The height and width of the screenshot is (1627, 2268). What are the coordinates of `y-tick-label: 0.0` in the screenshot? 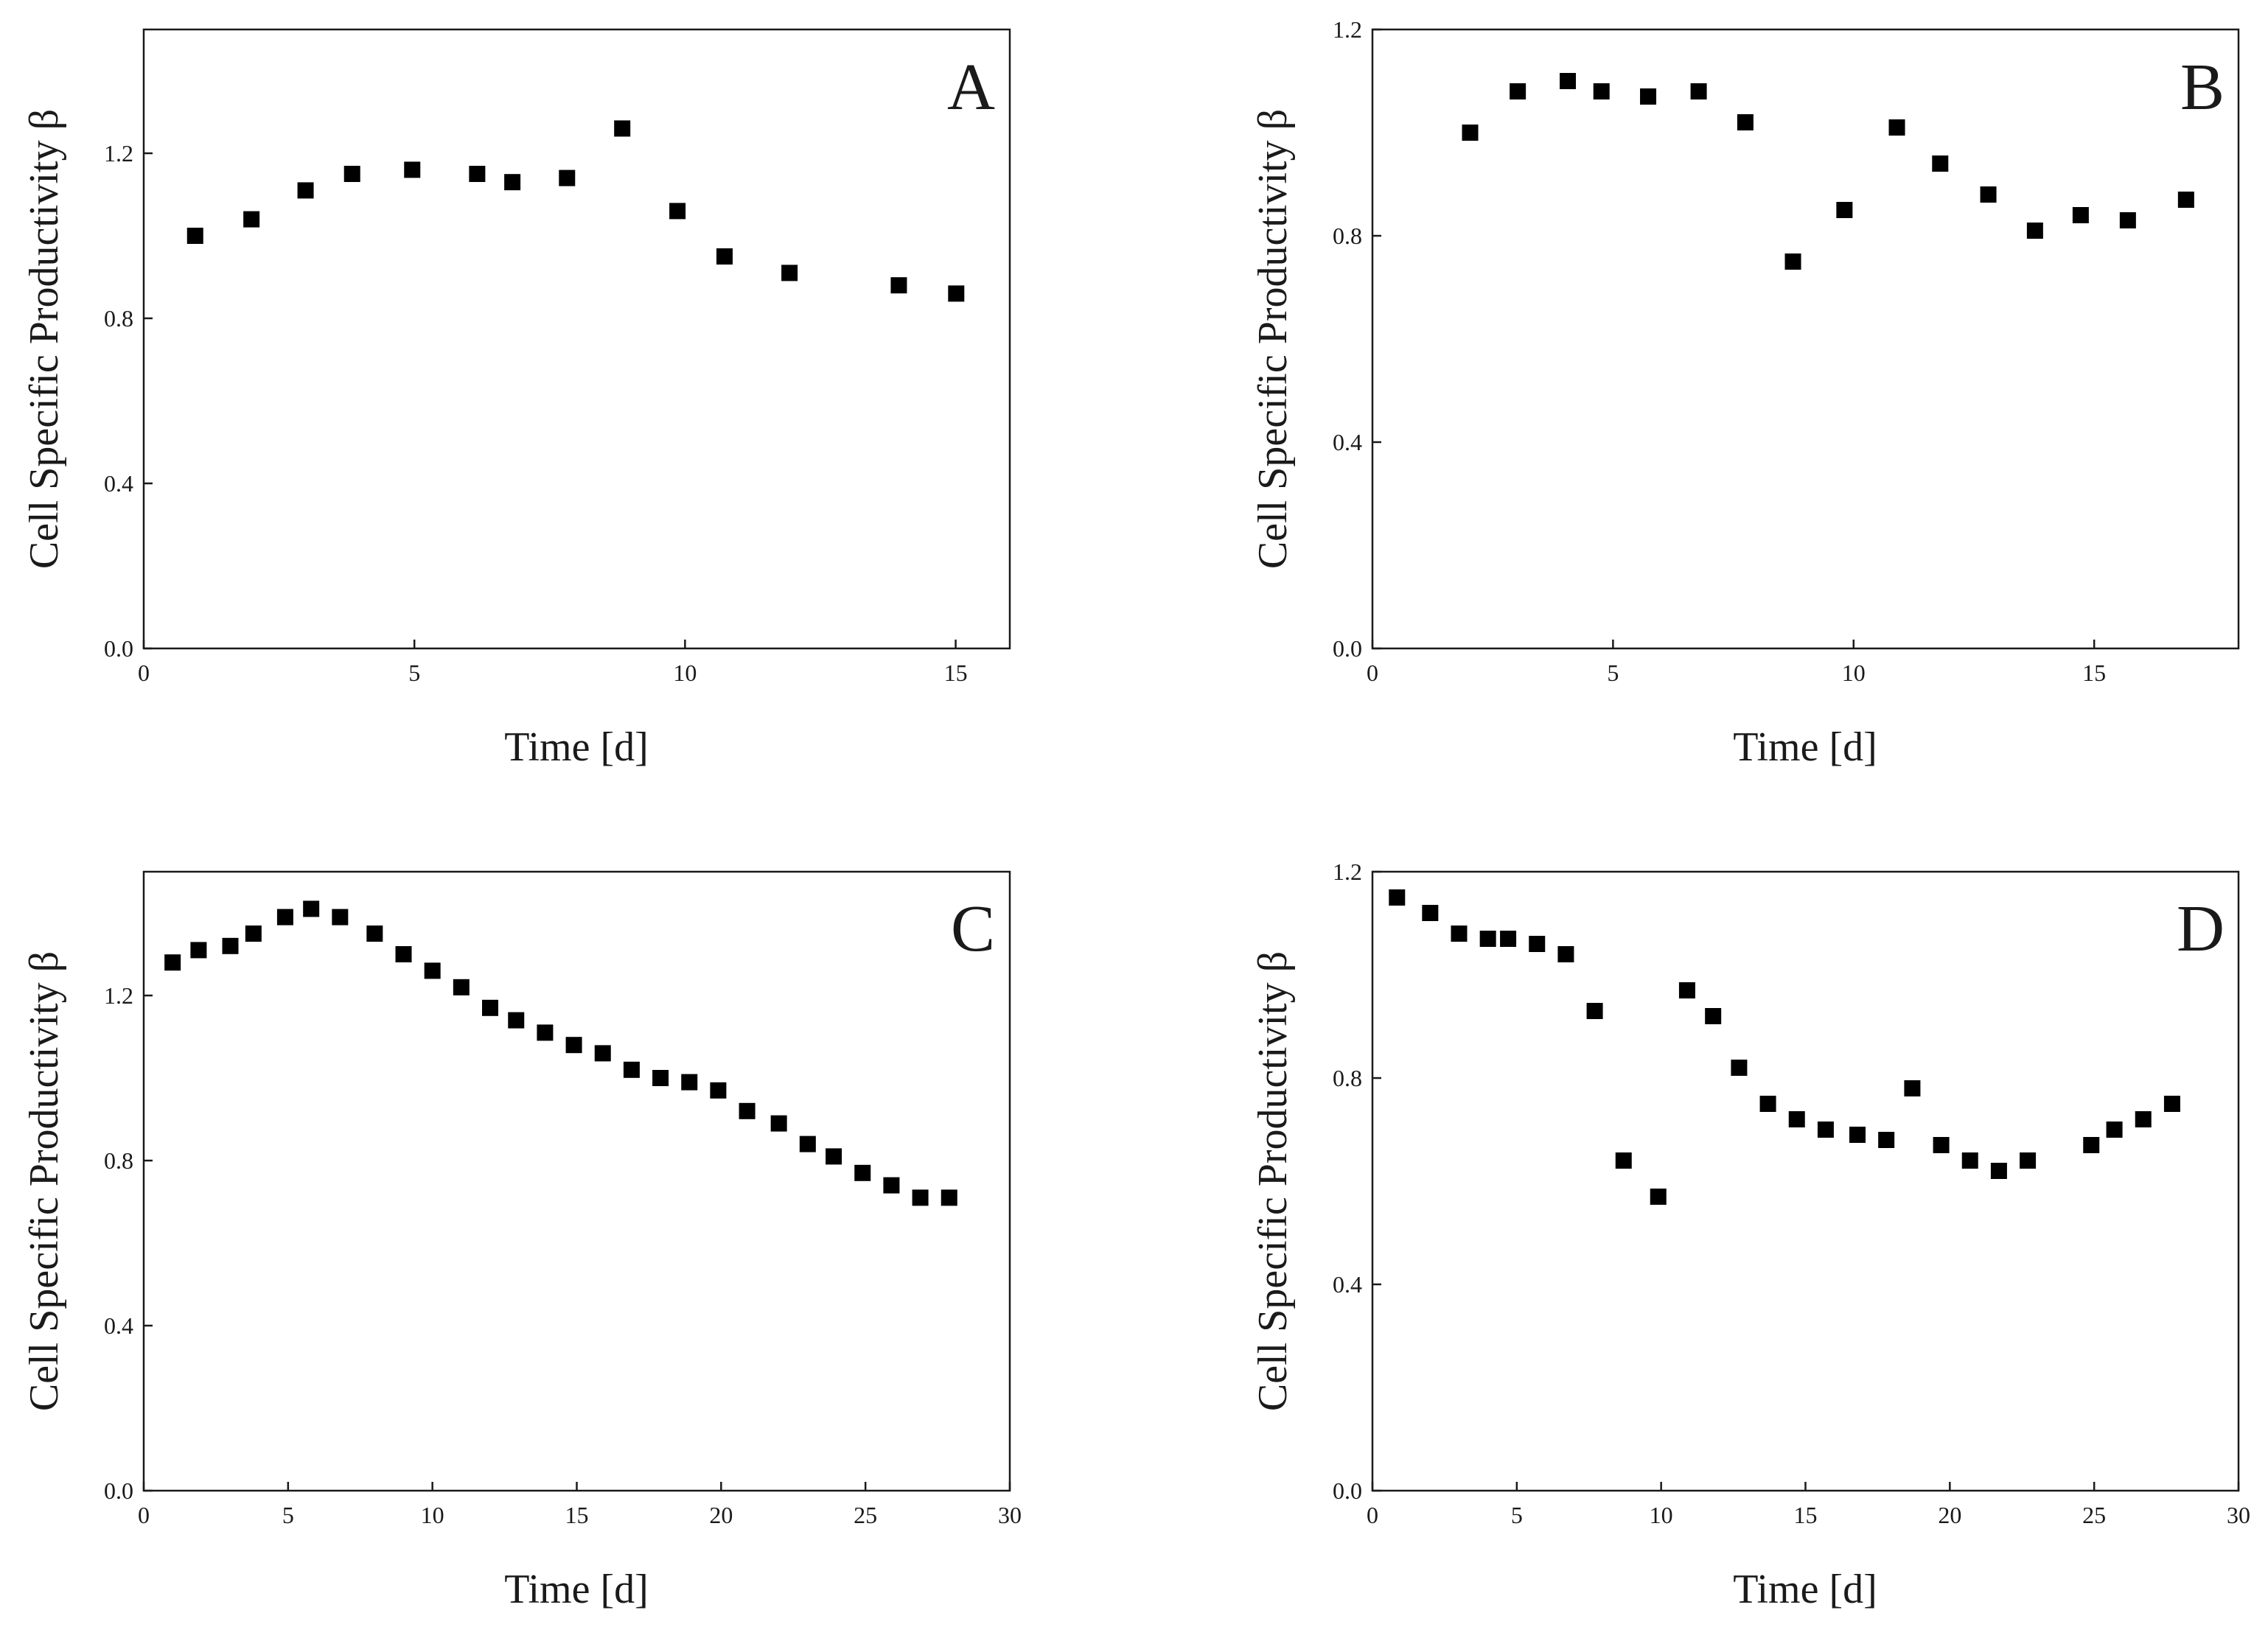 It's located at (1347, 1490).